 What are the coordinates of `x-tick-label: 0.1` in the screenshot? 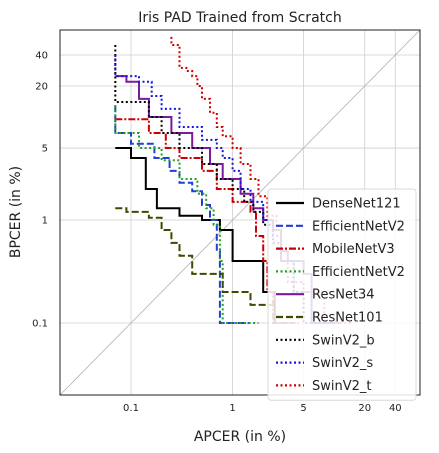 It's located at (131, 408).